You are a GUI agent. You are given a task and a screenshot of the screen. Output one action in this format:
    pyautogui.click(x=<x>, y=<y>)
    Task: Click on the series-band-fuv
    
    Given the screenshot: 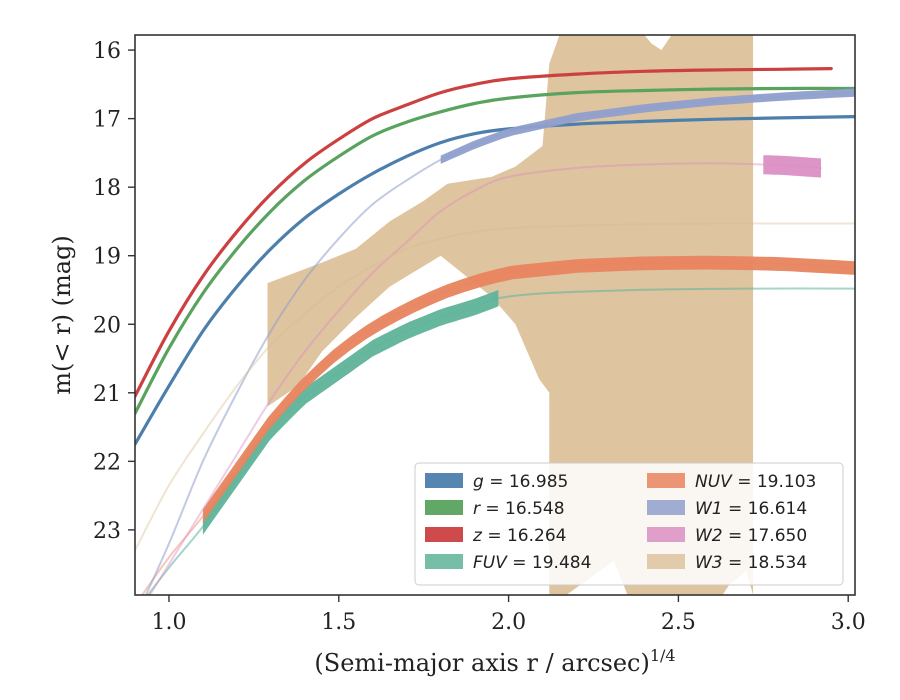 What is the action you would take?
    pyautogui.click(x=350, y=412)
    